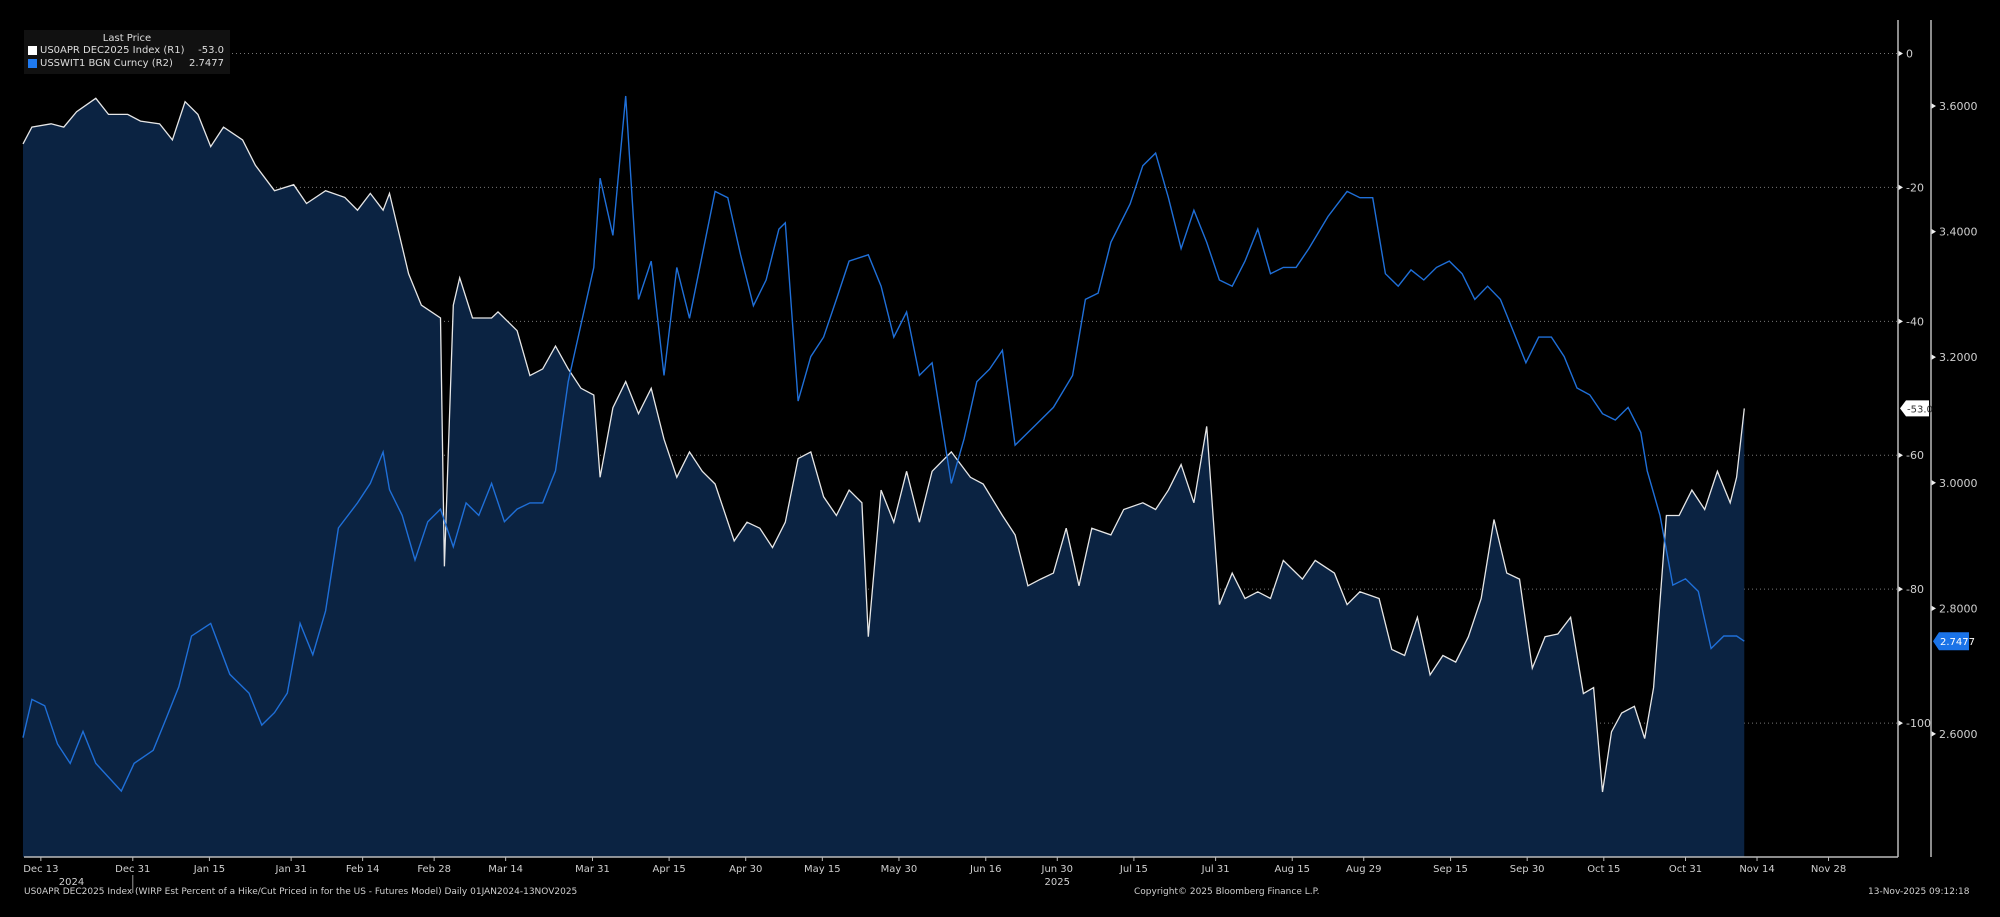  What do you see at coordinates (1133, 869) in the screenshot?
I see `x-tick-label: Jul 15` at bounding box center [1133, 869].